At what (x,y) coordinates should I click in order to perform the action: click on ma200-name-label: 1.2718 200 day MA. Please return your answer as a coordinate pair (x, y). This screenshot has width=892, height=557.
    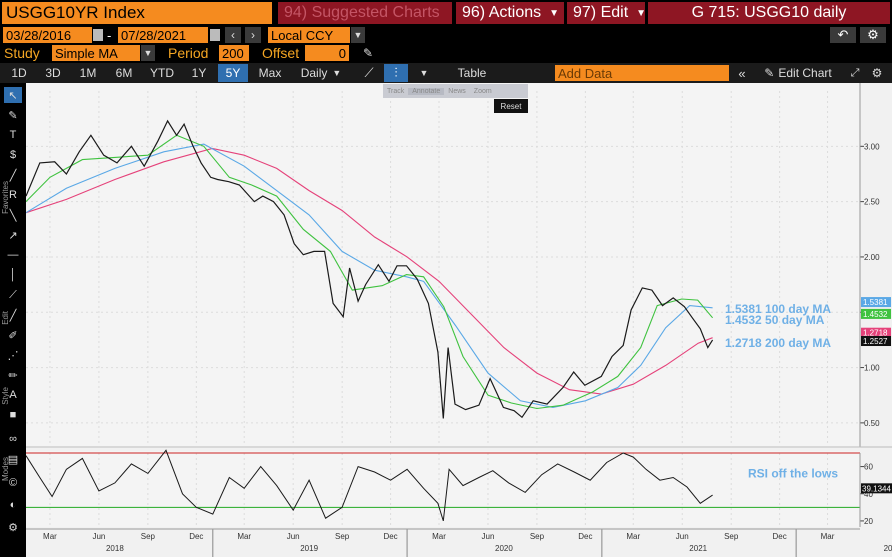
    Looking at the image, I should click on (778, 343).